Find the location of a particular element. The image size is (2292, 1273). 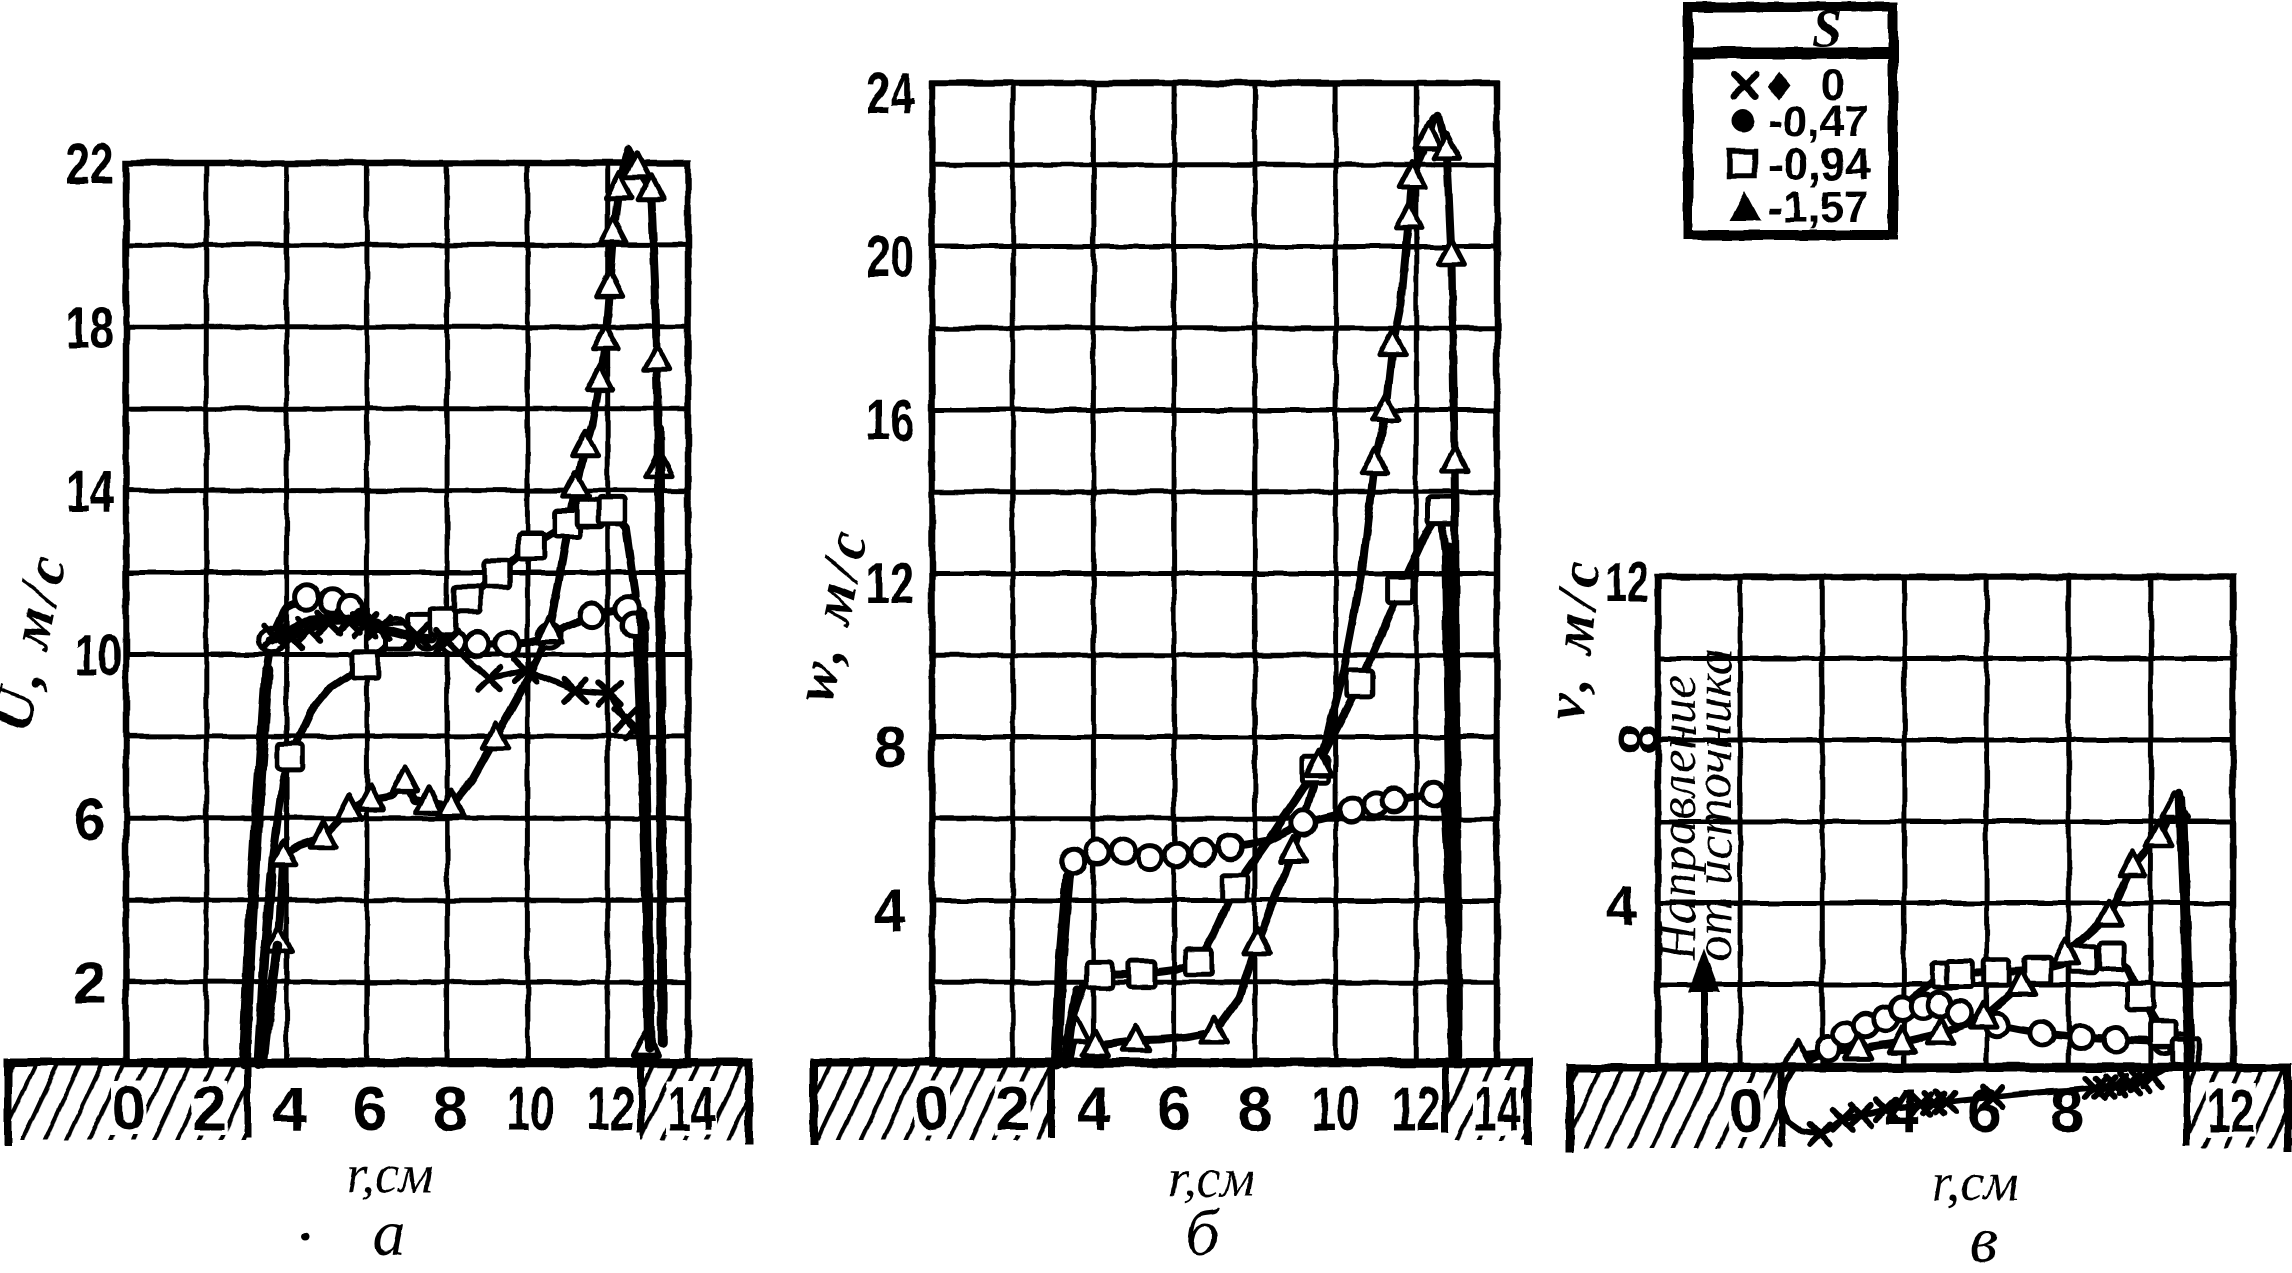

svg-text: в is located at coordinates (1984, 1236).